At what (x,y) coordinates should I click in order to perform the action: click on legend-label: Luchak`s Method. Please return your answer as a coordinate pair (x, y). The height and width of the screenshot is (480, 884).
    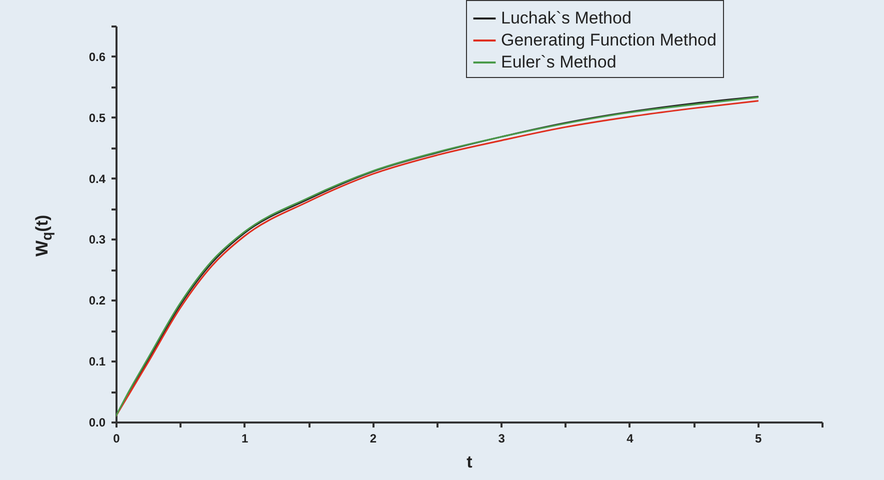
    Looking at the image, I should click on (566, 18).